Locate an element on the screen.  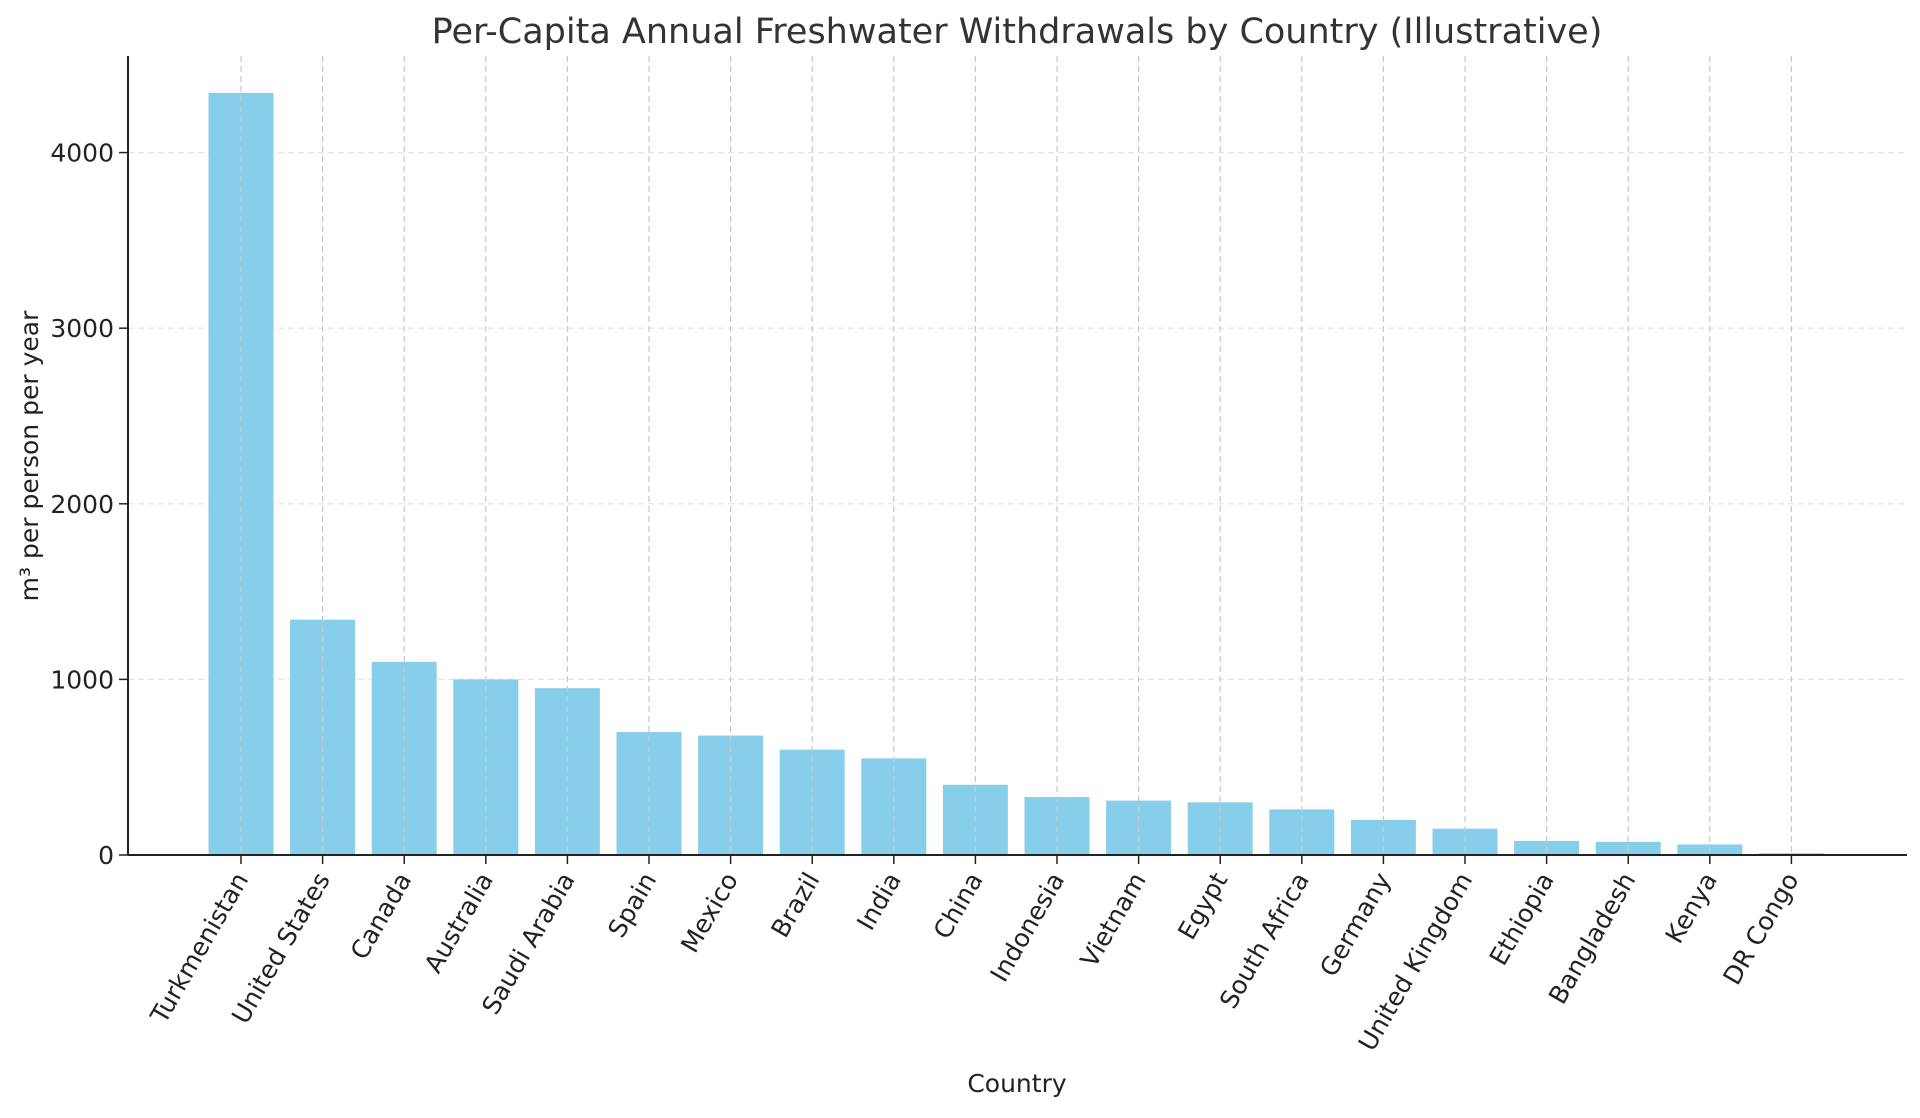
x-tick-label: Brazil is located at coordinates (795, 905).